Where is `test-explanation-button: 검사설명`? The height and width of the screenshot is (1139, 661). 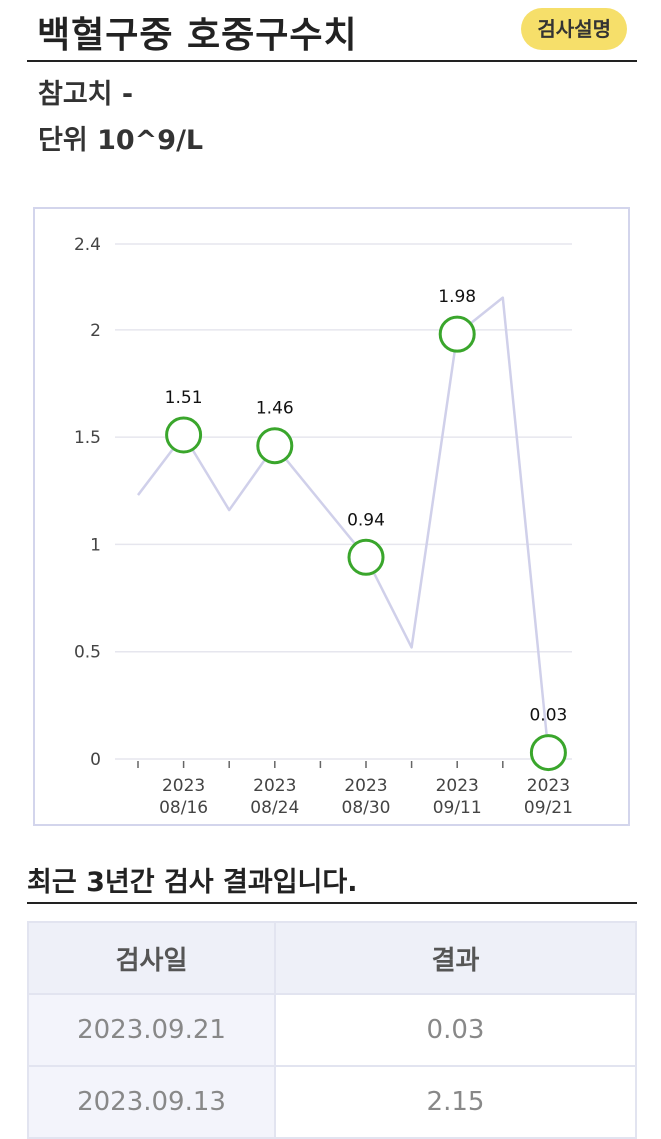
test-explanation-button: 검사설명 is located at coordinates (574, 29).